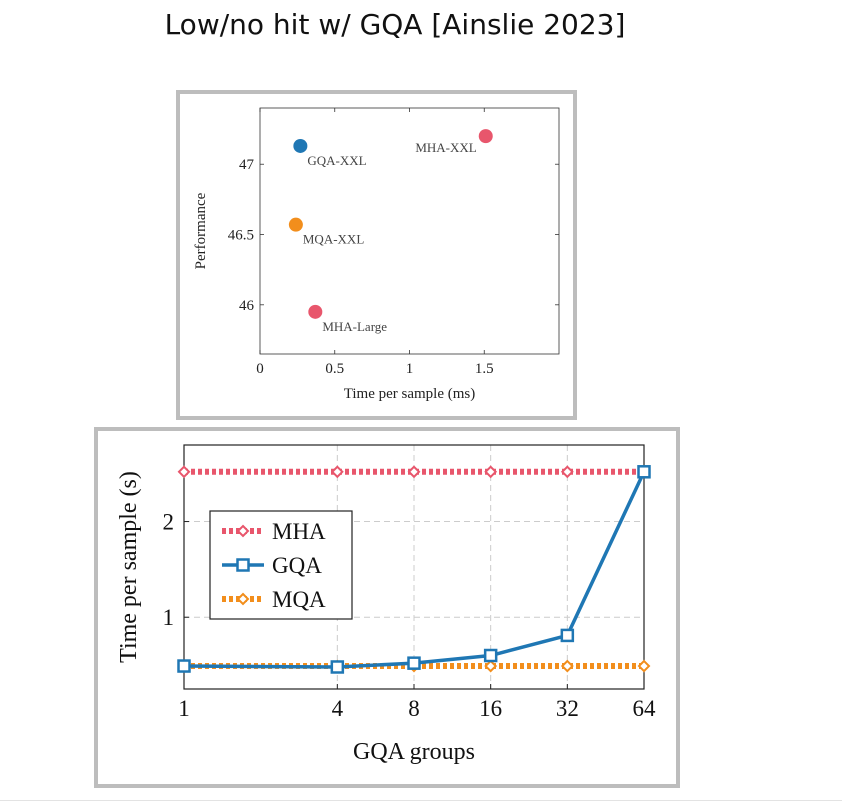 The width and height of the screenshot is (842, 806). What do you see at coordinates (421, 800) in the screenshot?
I see `slide-bottom-rule` at bounding box center [421, 800].